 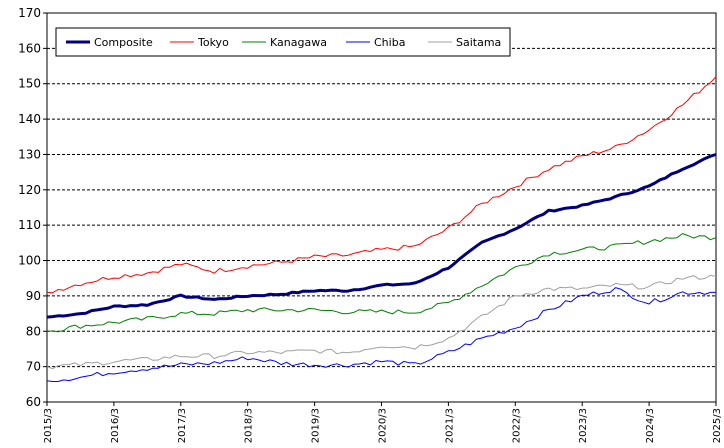 What do you see at coordinates (123, 42) in the screenshot?
I see `legend-label-composite: Composite` at bounding box center [123, 42].